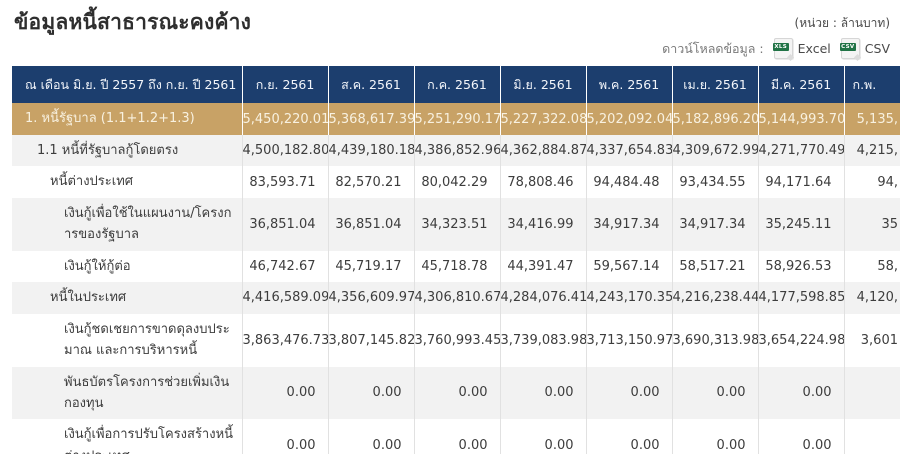 The height and width of the screenshot is (454, 900). I want to click on page-title: ข้อมูลหนี้สาธารณะคงค้าง, so click(133, 22).